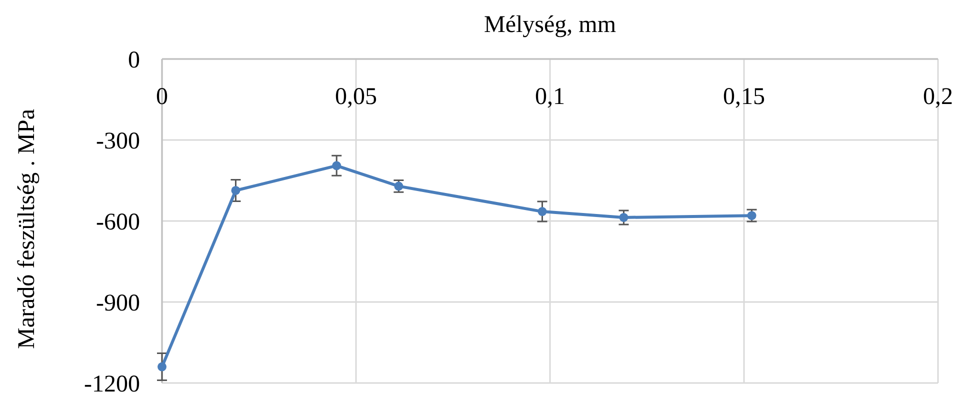 This screenshot has width=963, height=401. What do you see at coordinates (118, 141) in the screenshot?
I see `y-tick-label: -300` at bounding box center [118, 141].